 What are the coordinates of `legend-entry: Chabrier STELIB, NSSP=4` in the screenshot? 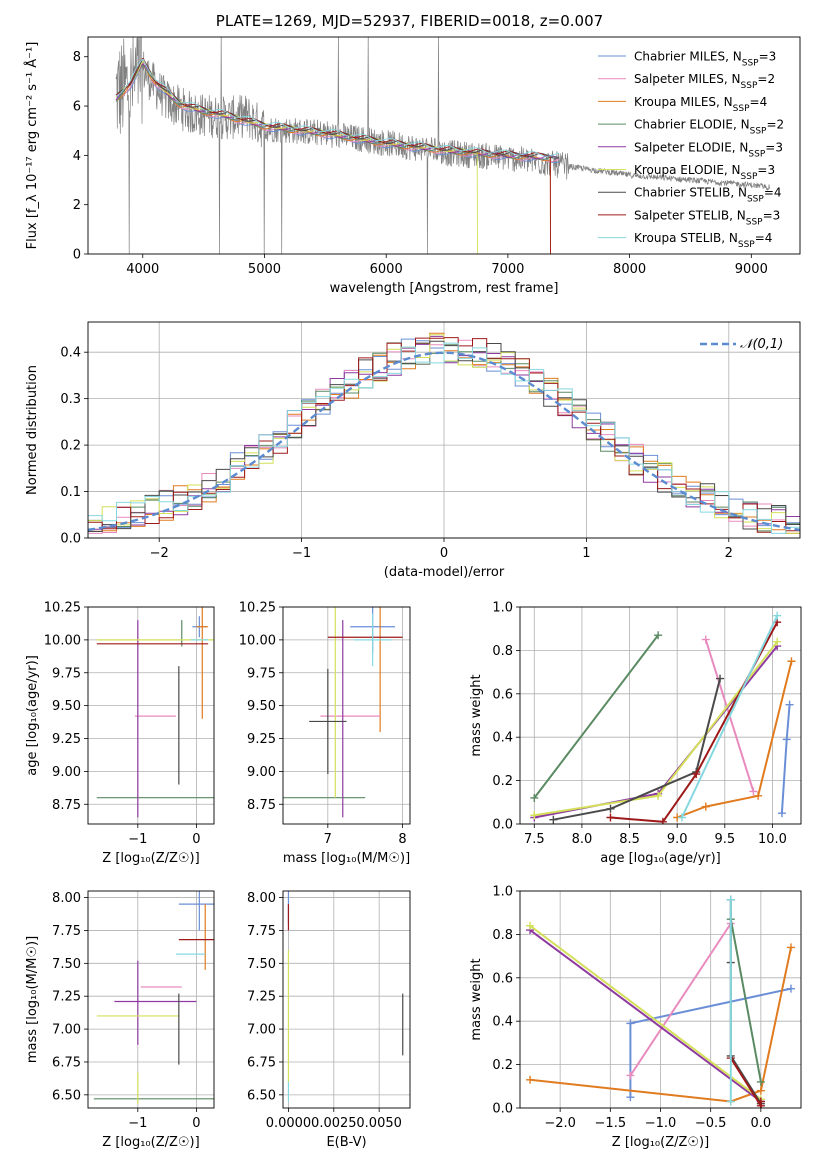 It's located at (708, 195).